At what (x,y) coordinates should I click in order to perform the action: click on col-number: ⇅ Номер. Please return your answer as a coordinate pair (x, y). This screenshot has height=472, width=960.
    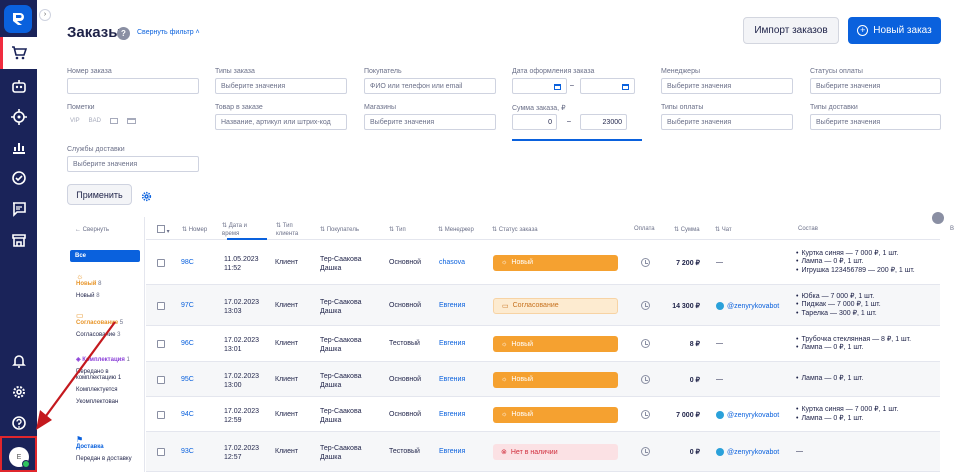
    Looking at the image, I should click on (195, 230).